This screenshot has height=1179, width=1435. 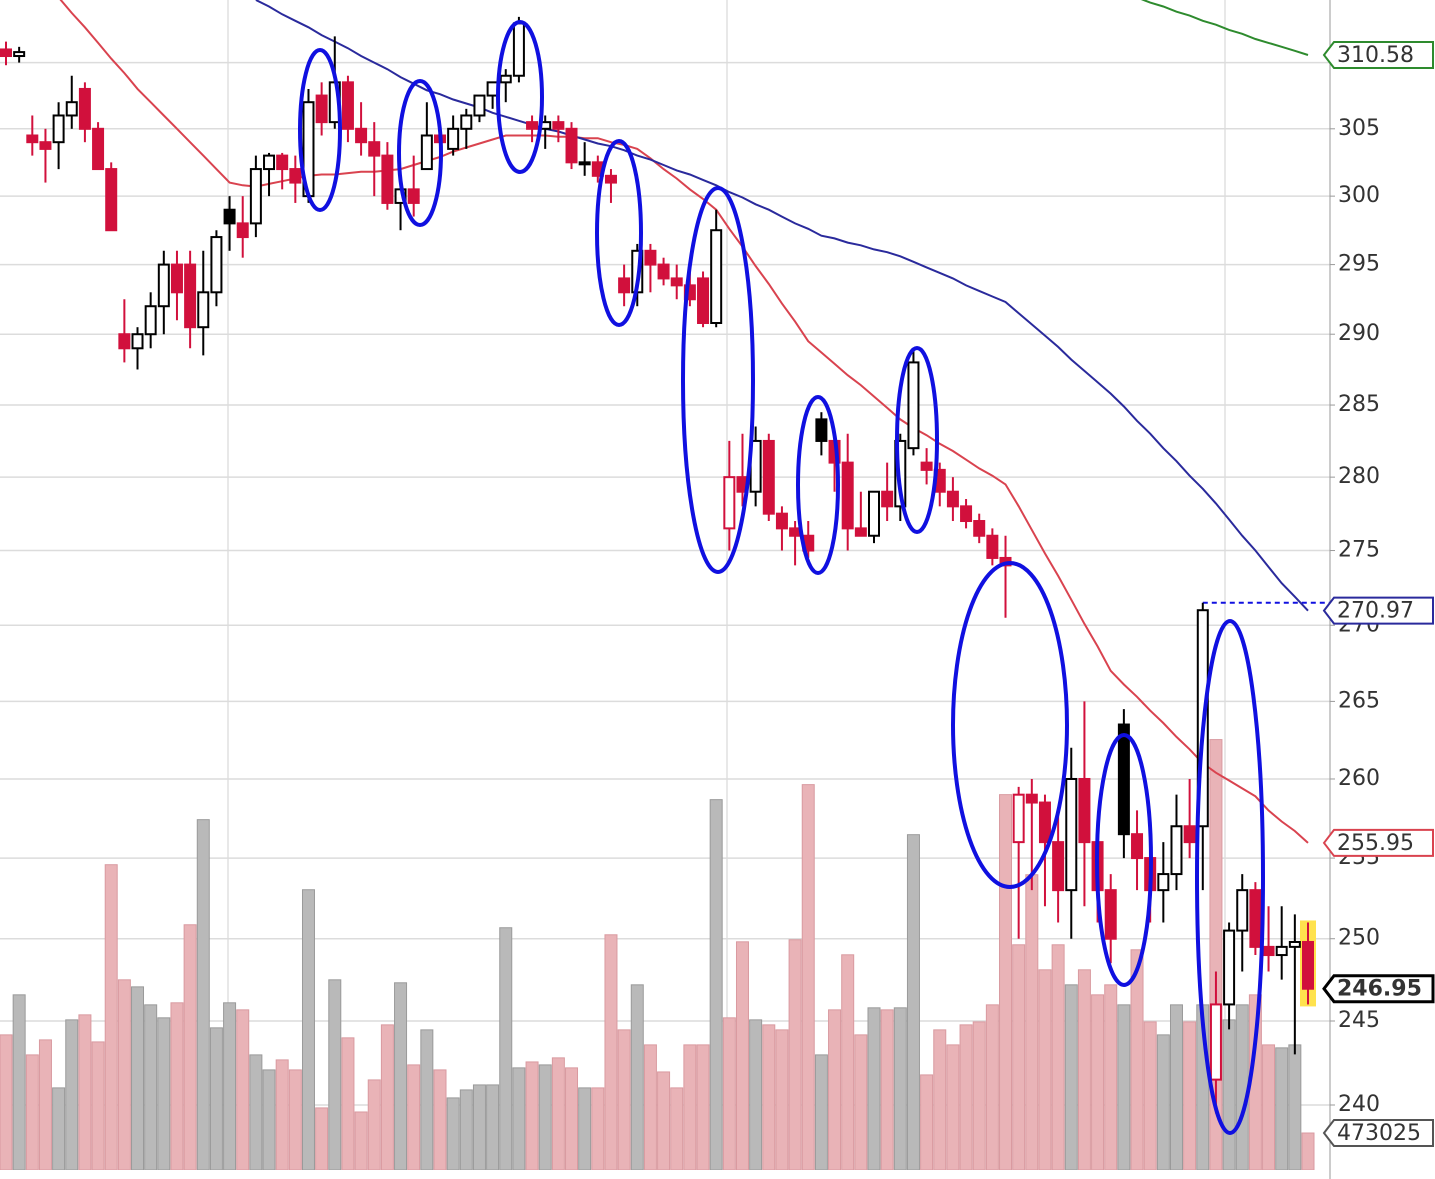 I want to click on y-tick-label: 245, so click(x=1359, y=1020).